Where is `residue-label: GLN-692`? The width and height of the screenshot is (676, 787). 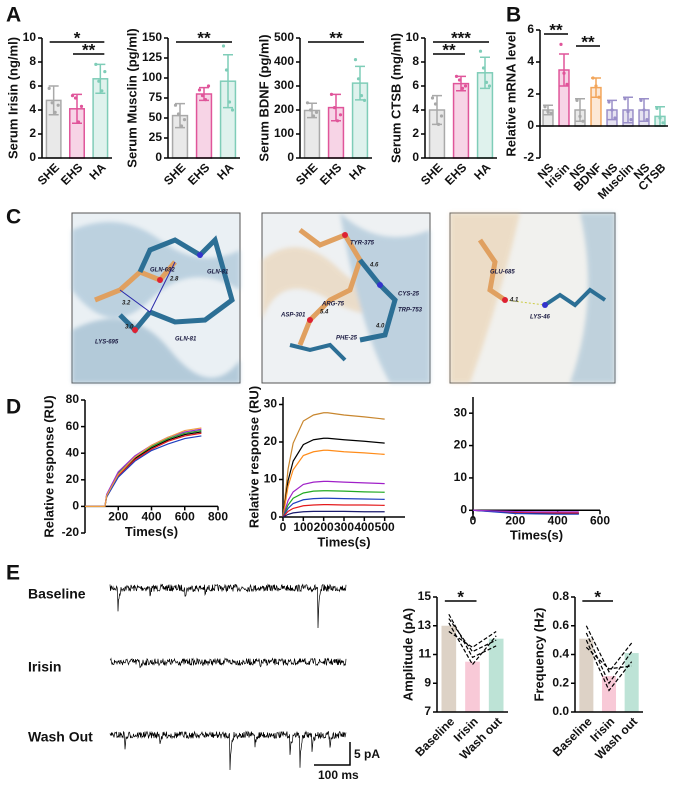 residue-label: GLN-692 is located at coordinates (162, 271).